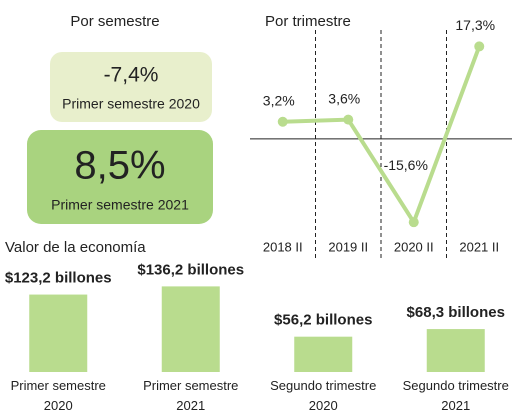 The width and height of the screenshot is (514, 415). I want to click on semester-title: Por semestre, so click(114, 21).